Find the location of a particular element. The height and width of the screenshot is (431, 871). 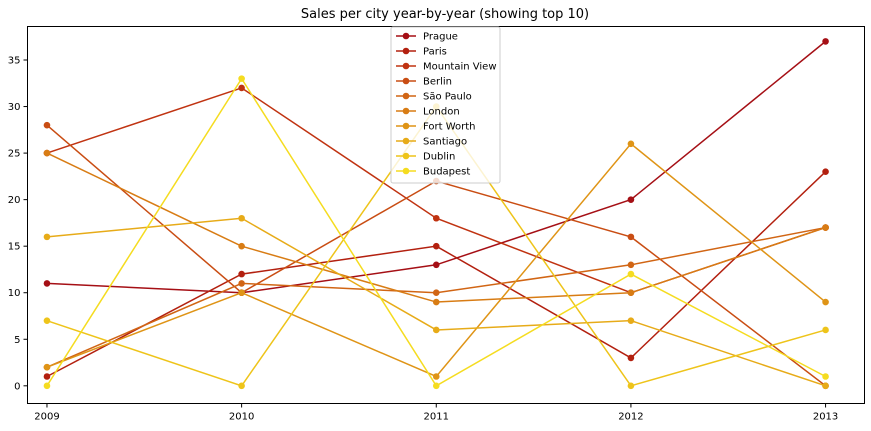

legend-item: London is located at coordinates (428, 112).